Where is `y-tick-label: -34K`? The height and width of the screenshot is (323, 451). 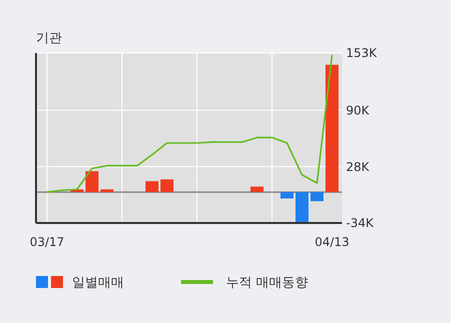 y-tick-label: -34K is located at coordinates (360, 223).